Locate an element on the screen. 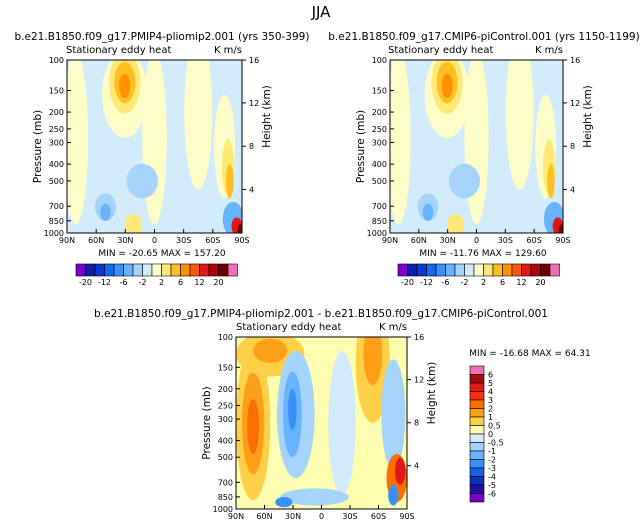 The height and width of the screenshot is (528, 643). colorbar-label: 12 is located at coordinates (521, 282).